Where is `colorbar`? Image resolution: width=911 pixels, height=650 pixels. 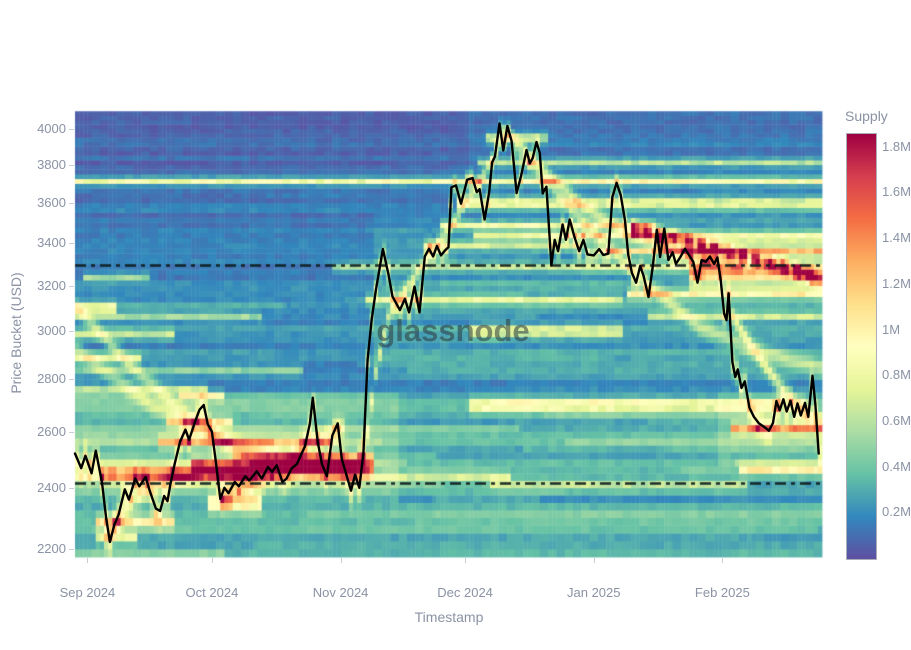
colorbar is located at coordinates (861, 346).